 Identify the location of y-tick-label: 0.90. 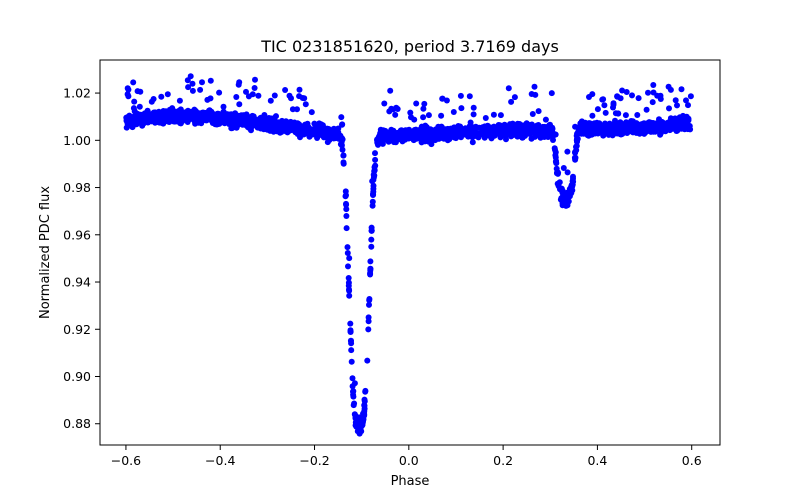
(77, 376).